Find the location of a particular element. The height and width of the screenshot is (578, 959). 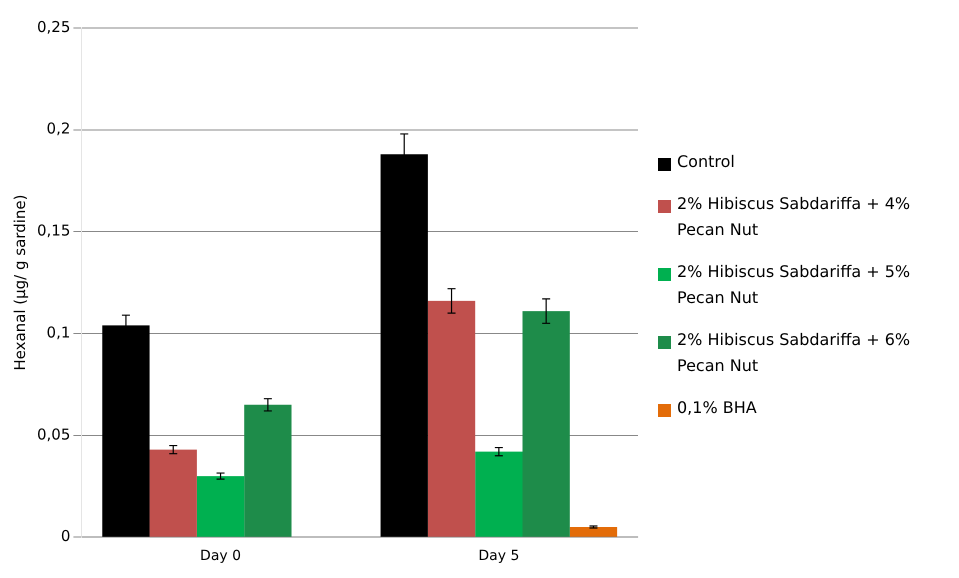

y-tick-label: 0,1 is located at coordinates (58, 332).